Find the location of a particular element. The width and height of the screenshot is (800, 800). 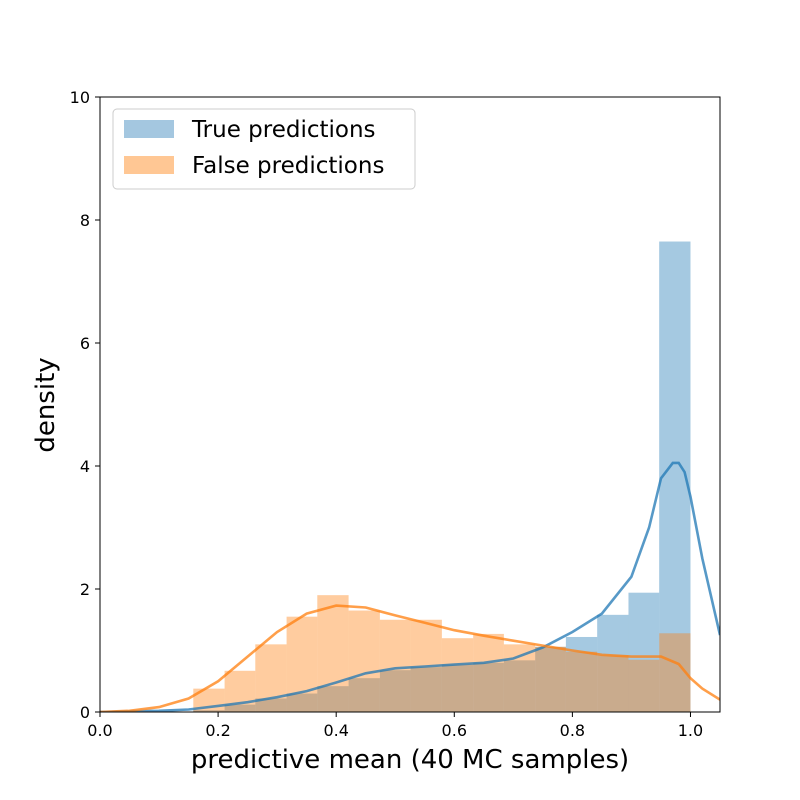

x-axis-label: predictive mean (40 MC samples) is located at coordinates (410, 760).